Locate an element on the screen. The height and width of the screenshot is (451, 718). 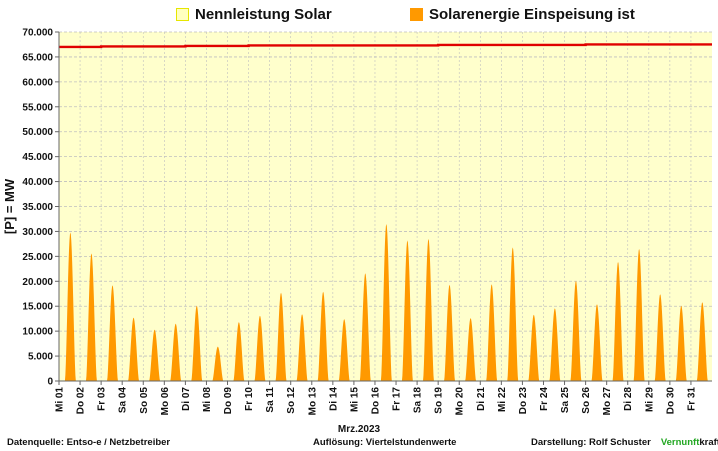
x-tick-label: Mo 06 is located at coordinates (165, 401).